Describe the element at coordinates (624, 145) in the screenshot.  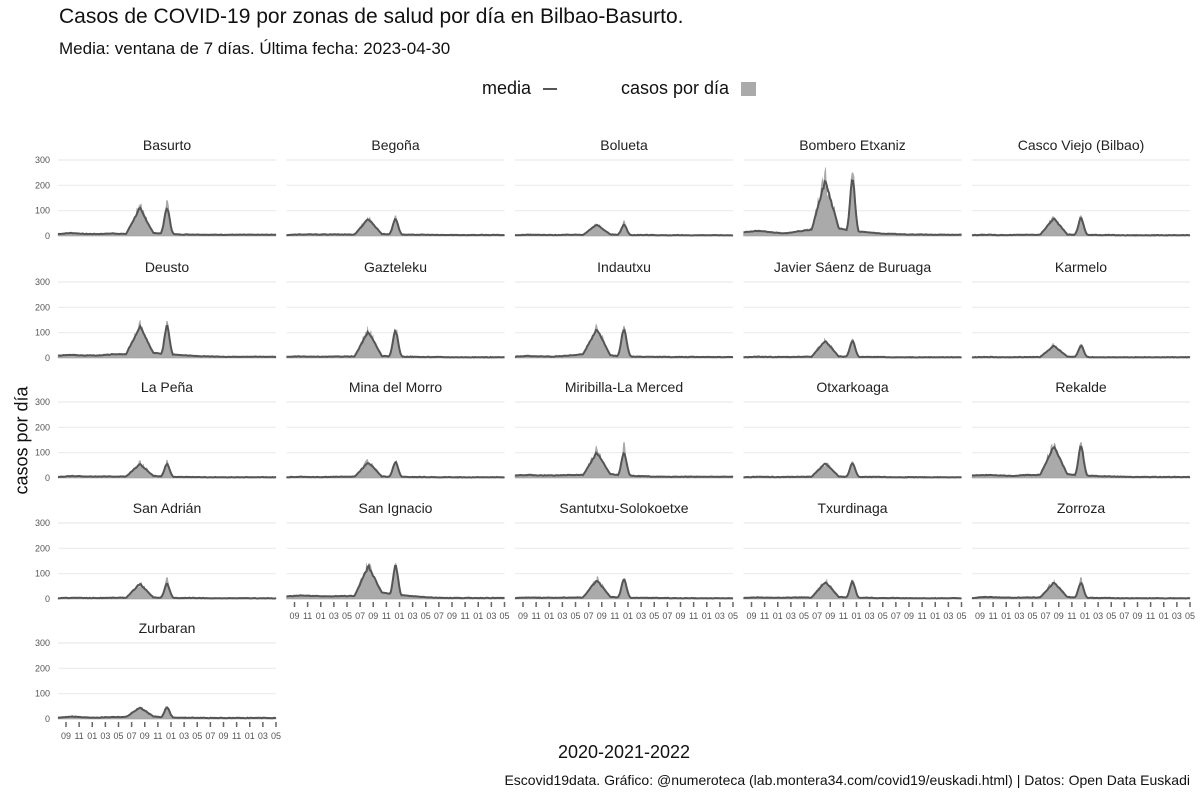
I see `facet-title: Bolueta` at that location.